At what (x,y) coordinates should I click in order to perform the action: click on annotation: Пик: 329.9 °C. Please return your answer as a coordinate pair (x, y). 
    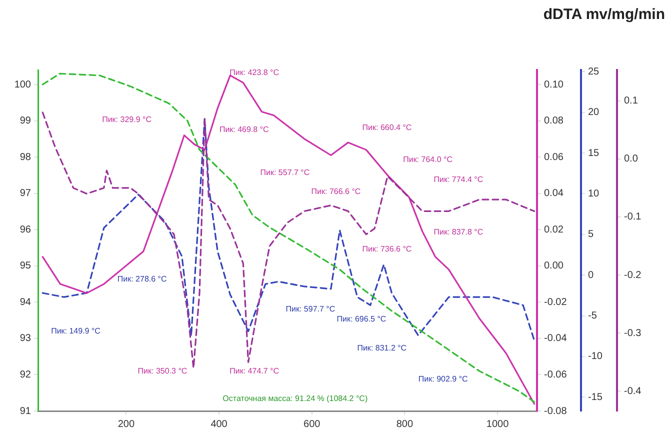
    Looking at the image, I should click on (127, 119).